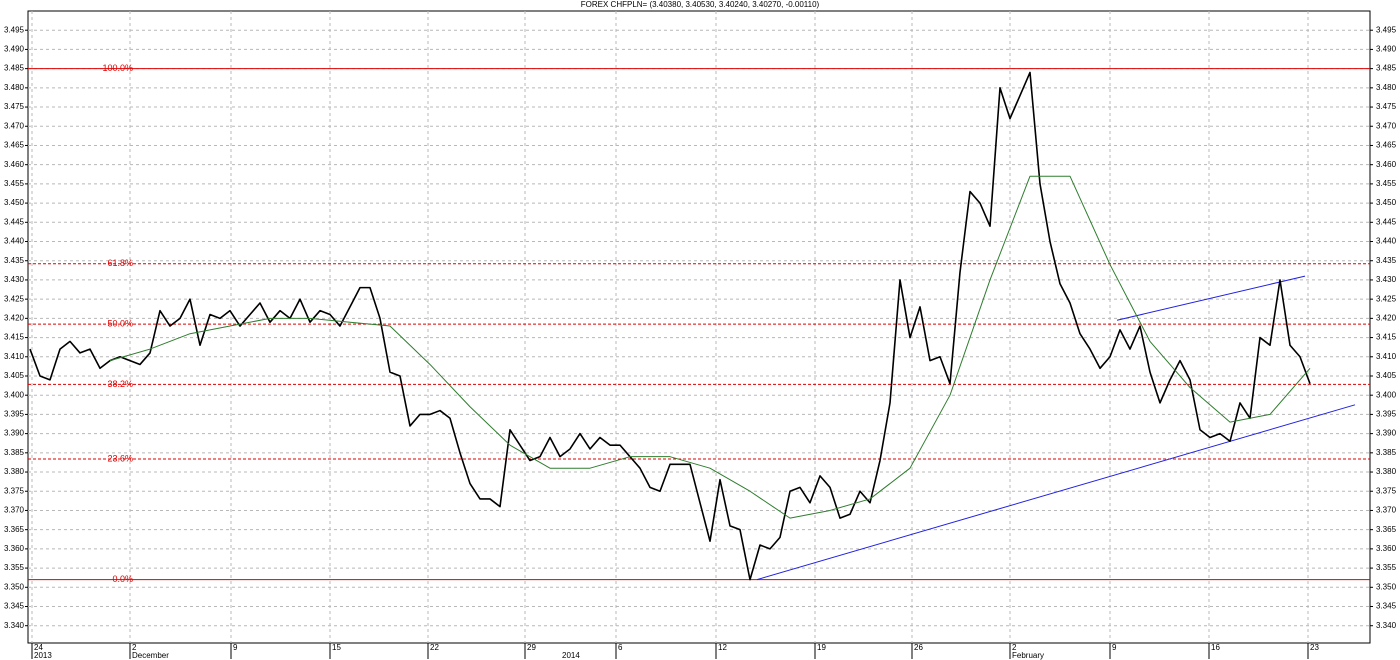 This screenshot has height=660, width=1400. I want to click on y2-tick-label: 3.350, so click(1386, 586).